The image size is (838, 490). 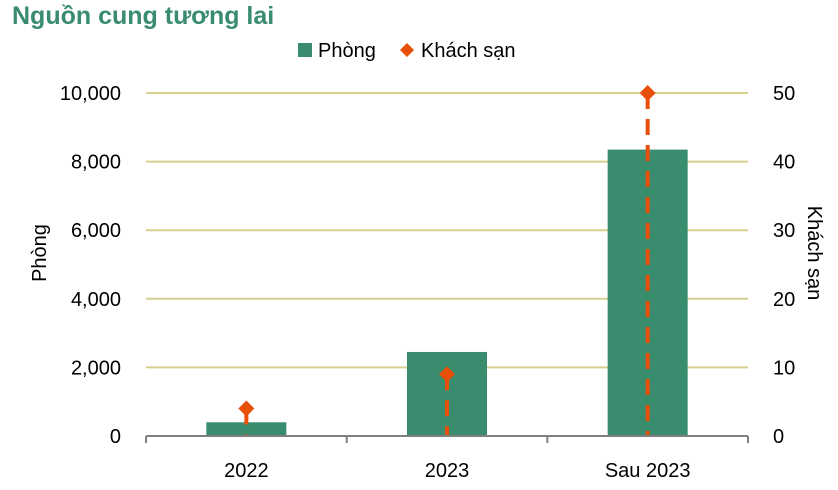 I want to click on right-tick-label: 40, so click(x=784, y=163).